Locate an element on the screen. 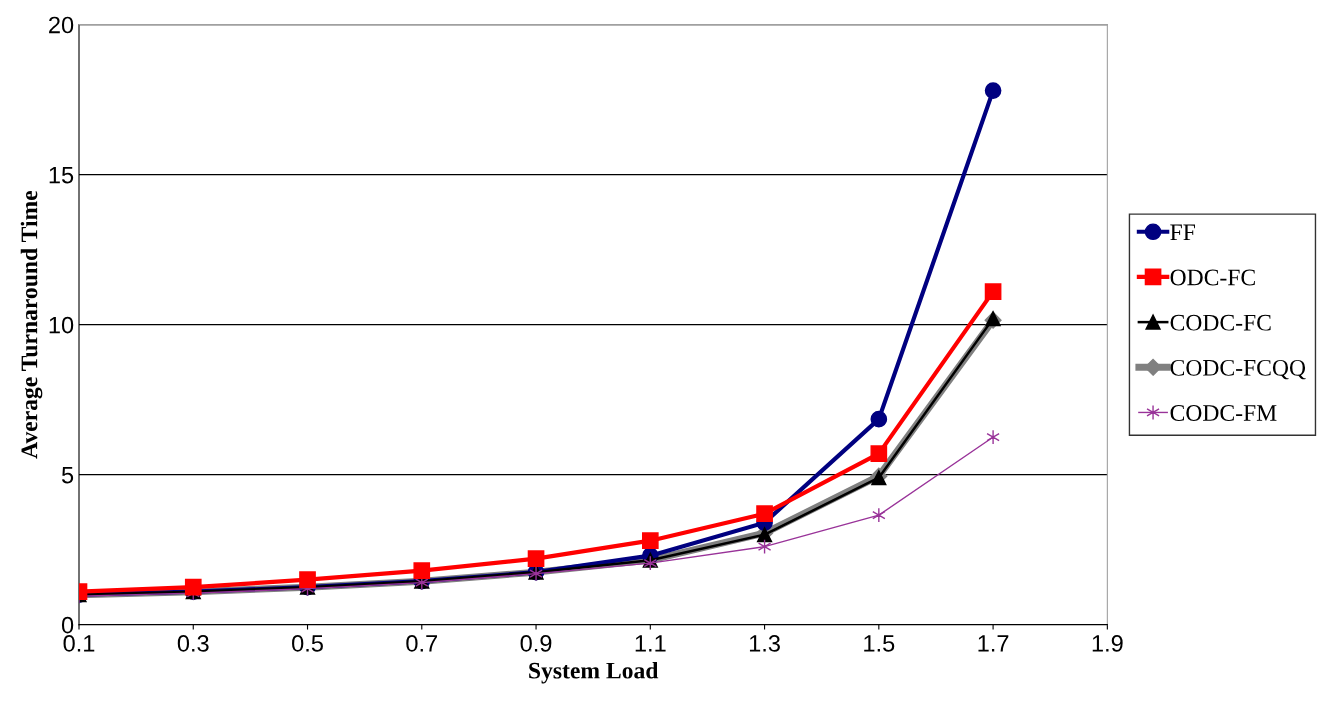 The width and height of the screenshot is (1339, 723). legend-label: FF is located at coordinates (1182, 232).